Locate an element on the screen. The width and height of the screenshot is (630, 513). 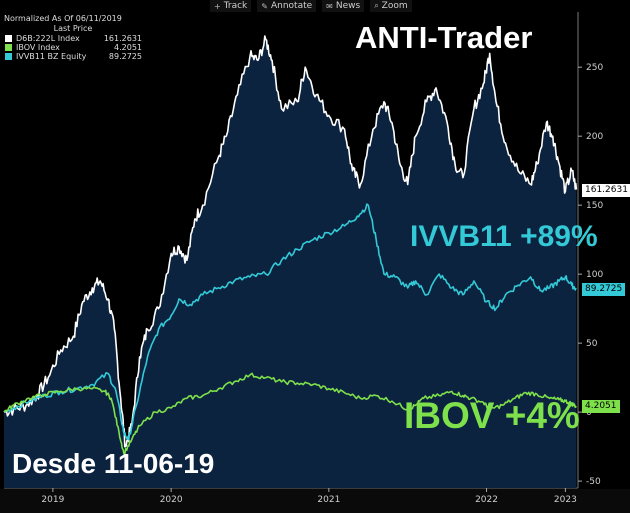
x-tick-label: 2022 is located at coordinates (486, 500).